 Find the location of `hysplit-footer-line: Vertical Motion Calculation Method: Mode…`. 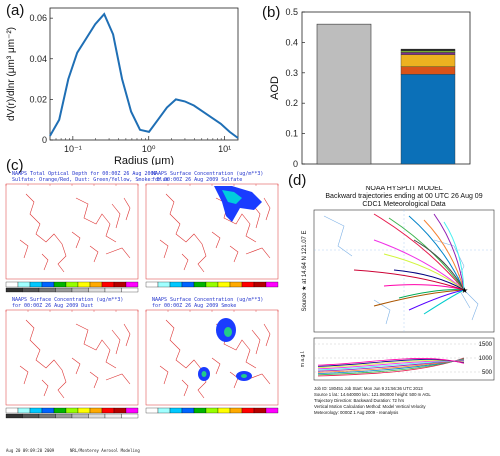

hysplit-footer-line: Vertical Motion Calculation Method: Mode… is located at coordinates (370, 406).